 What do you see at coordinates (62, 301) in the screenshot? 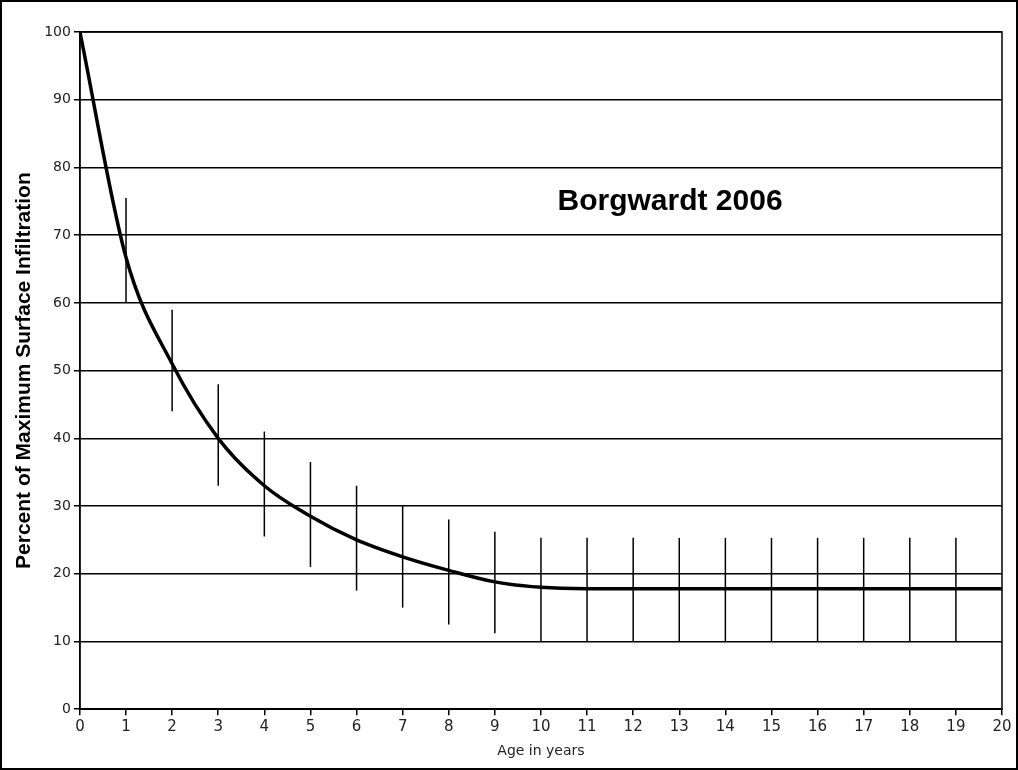
I see `y-tick-label: 60` at bounding box center [62, 301].